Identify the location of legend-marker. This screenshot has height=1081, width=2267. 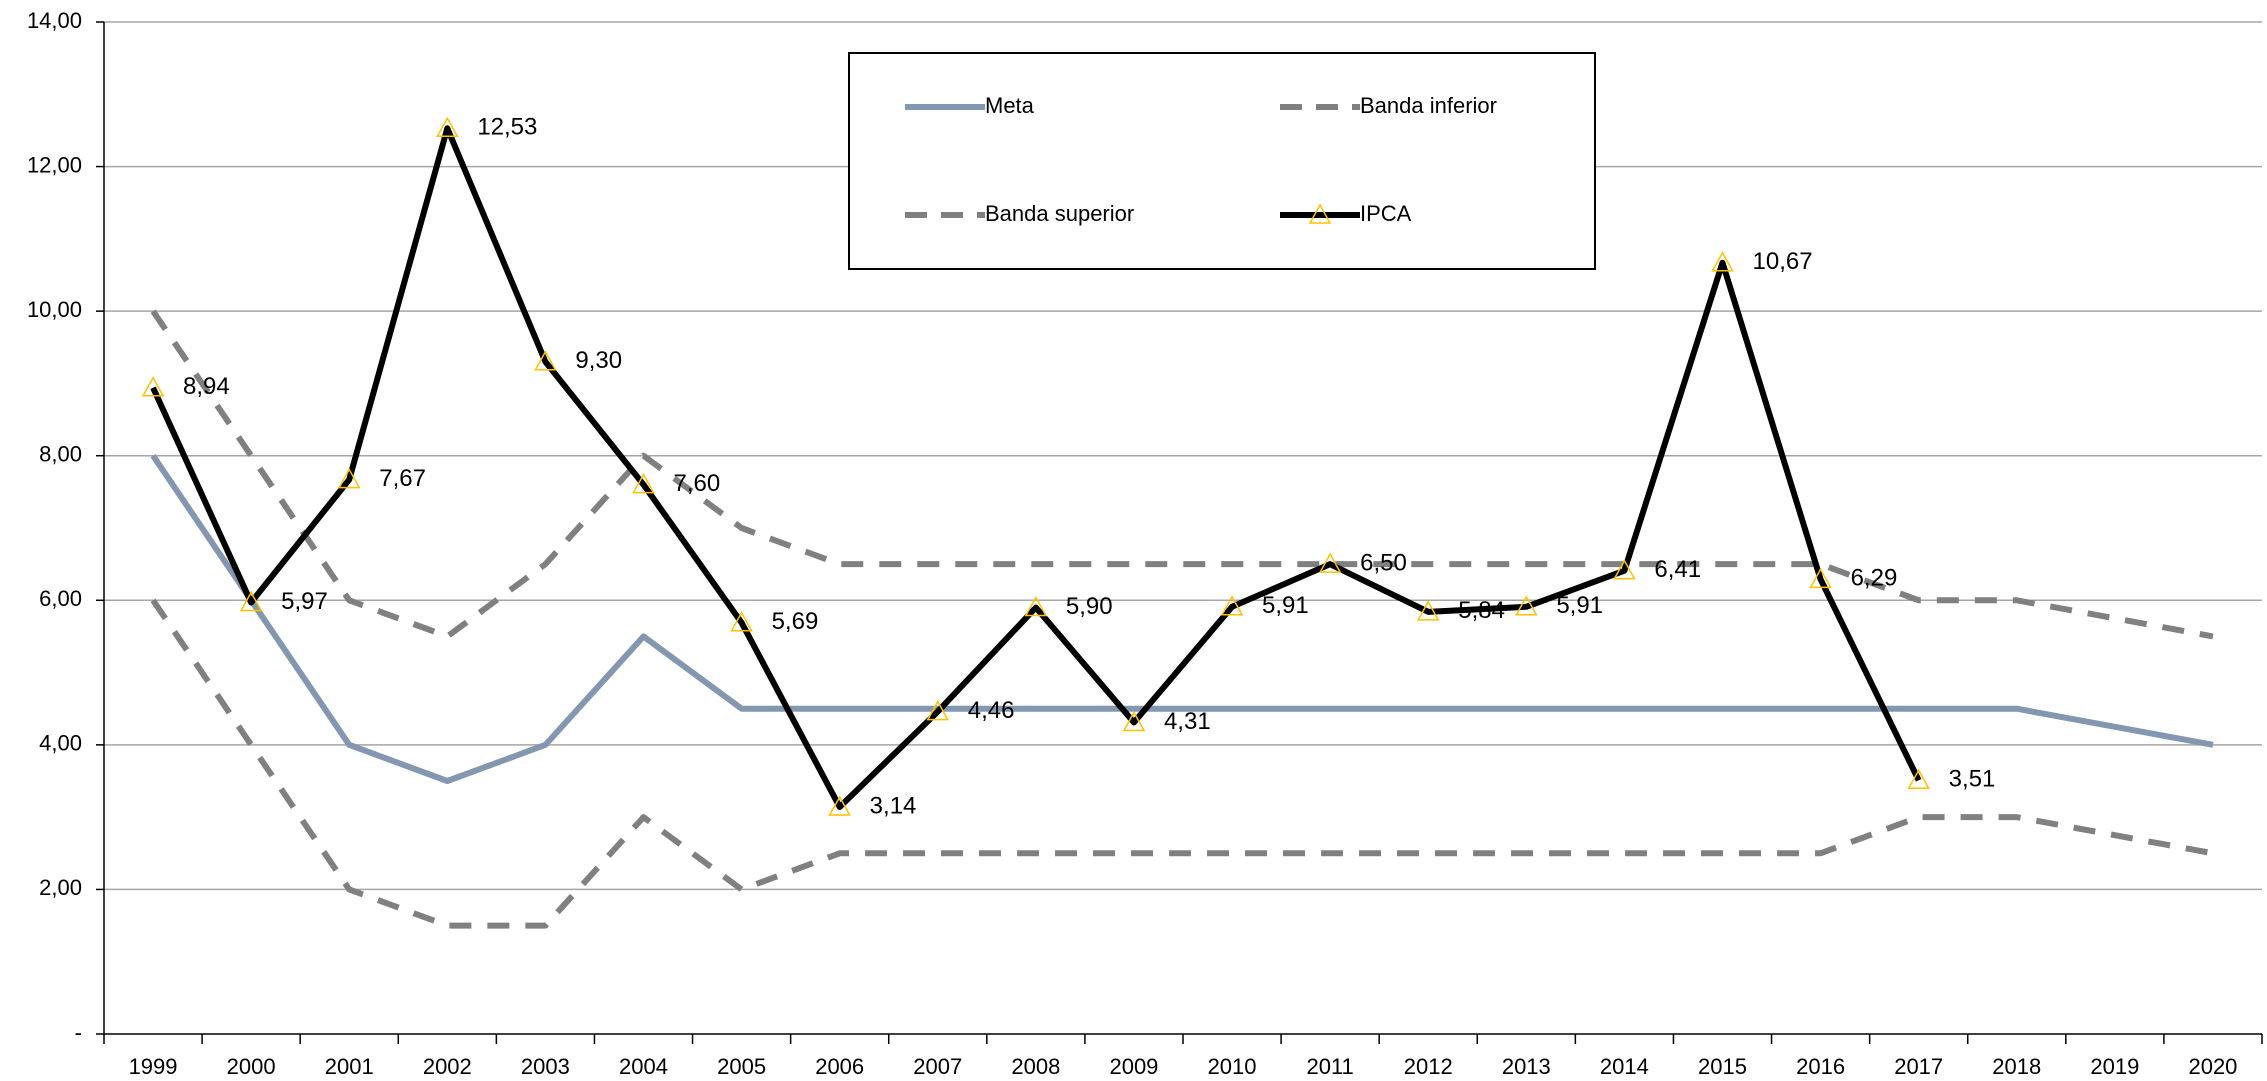
(1320, 213).